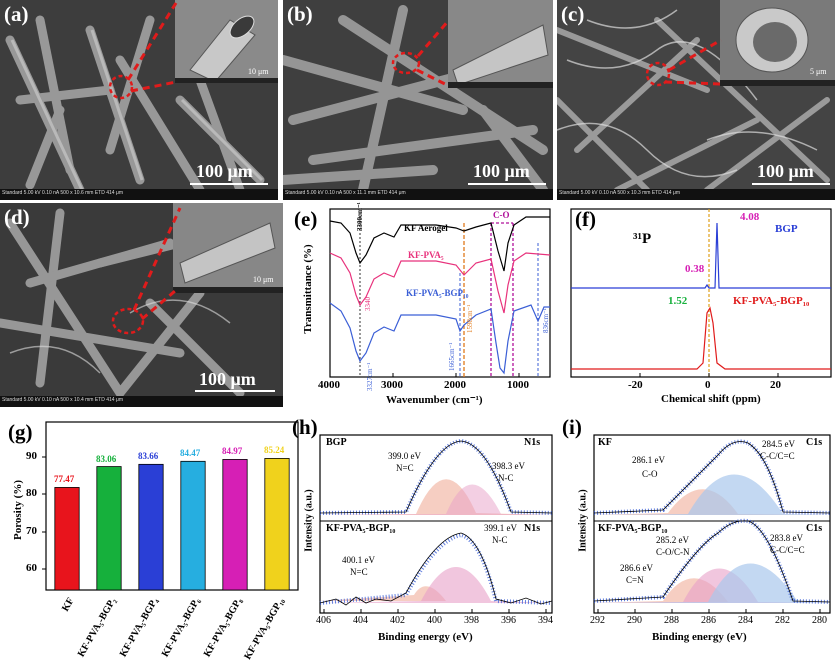 This screenshot has width=835, height=671. Describe the element at coordinates (642, 239) in the screenshot. I see `nmr-title: ³¹P` at that location.